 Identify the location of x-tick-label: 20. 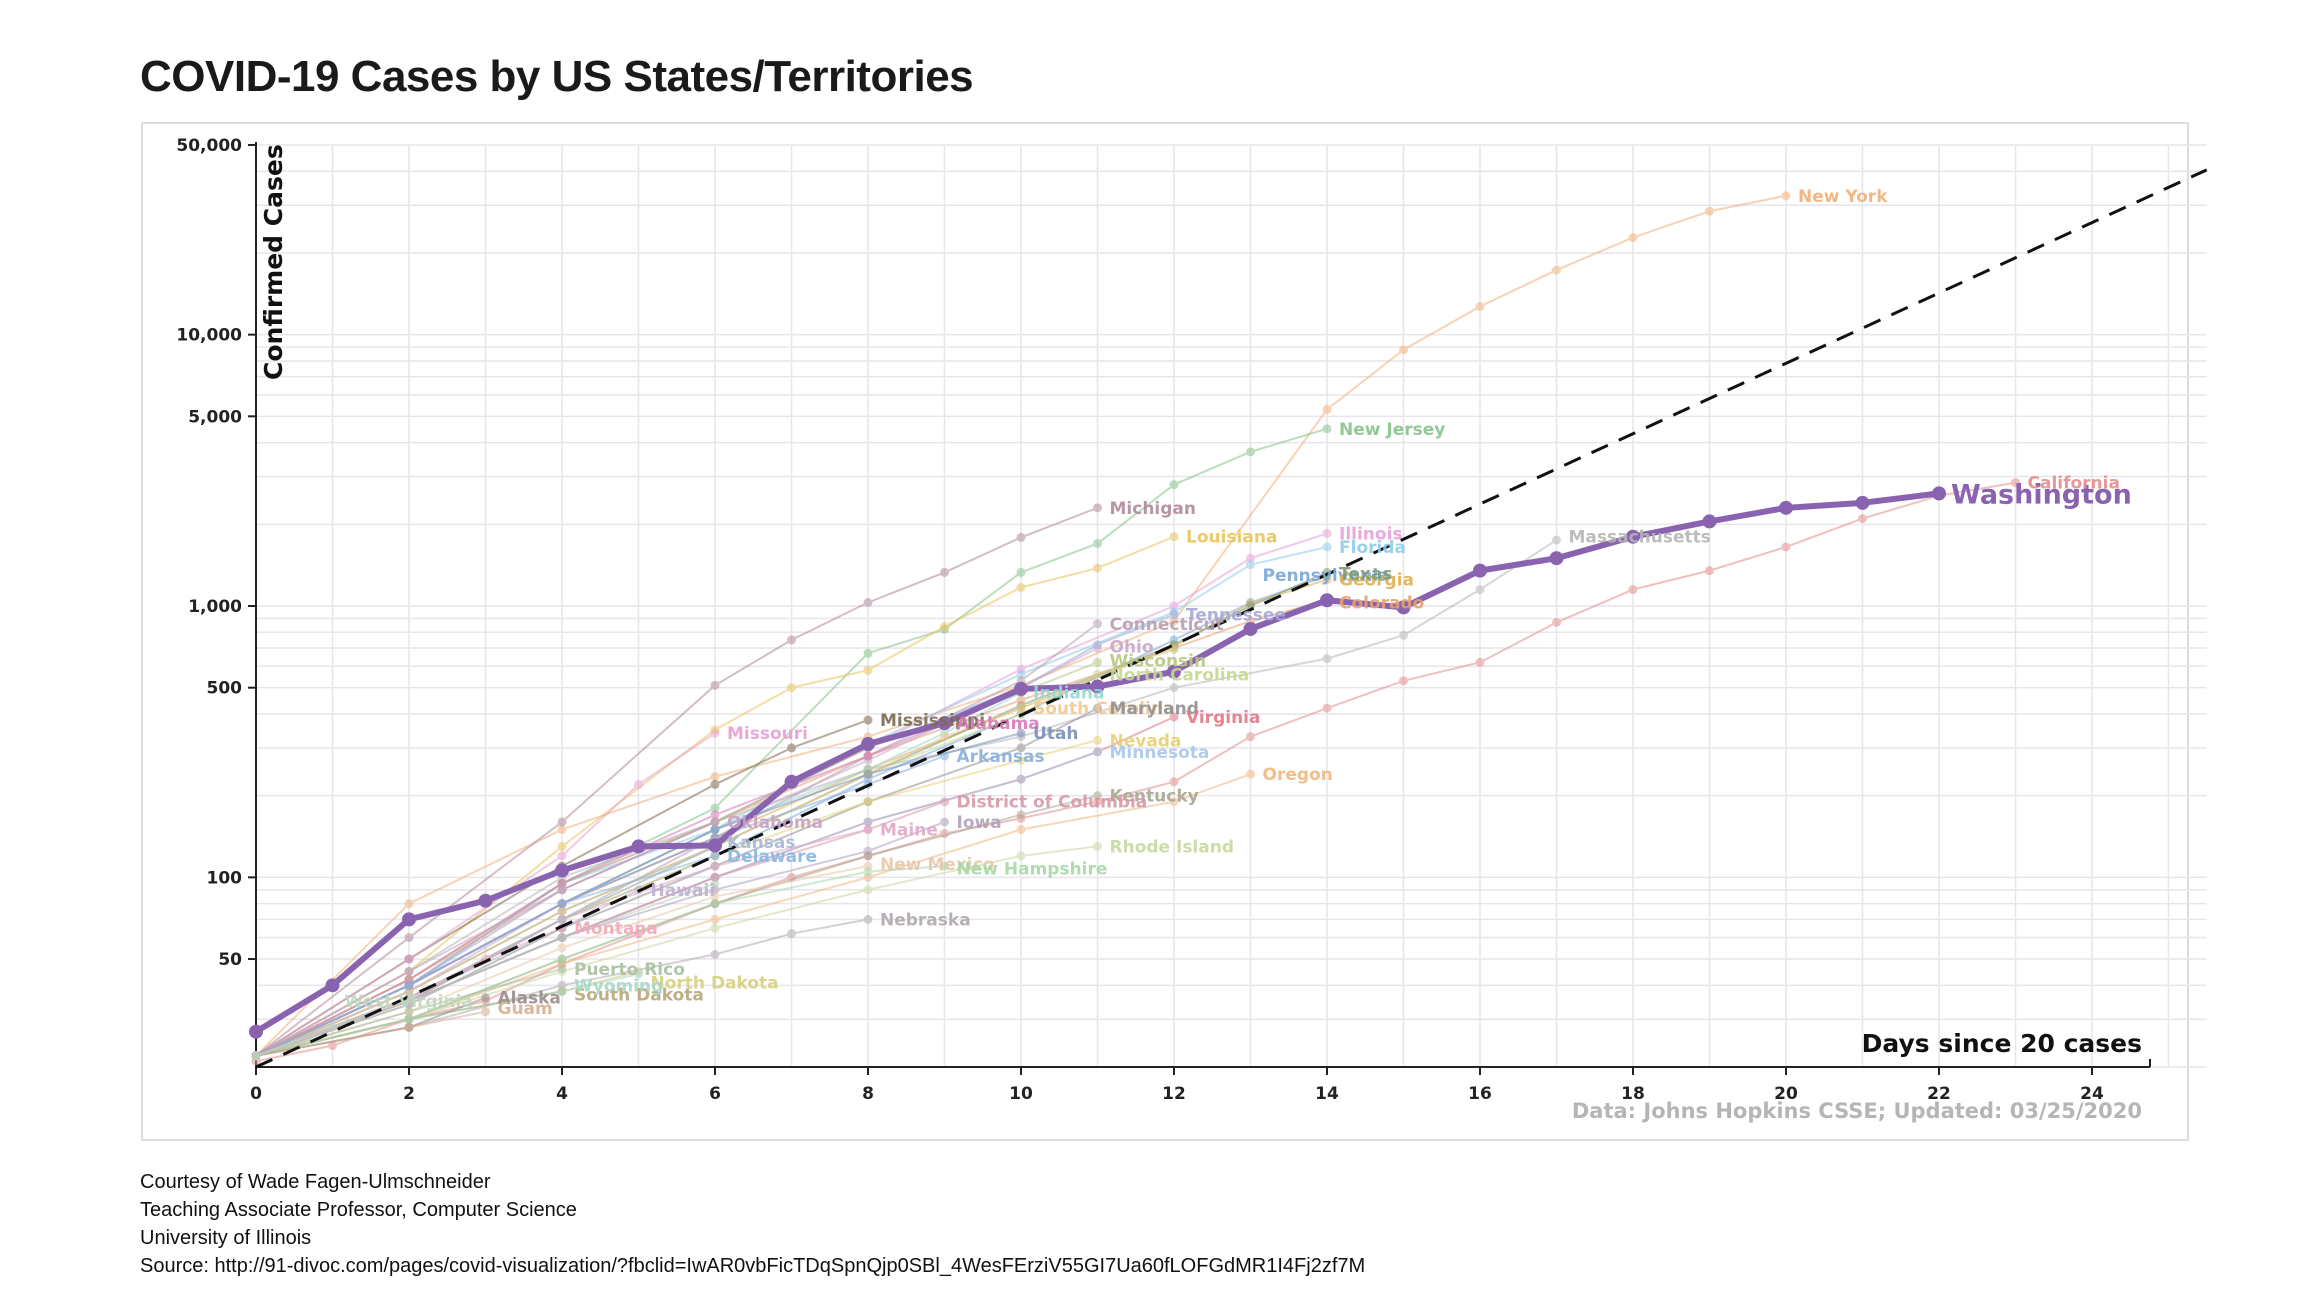
(1786, 1094).